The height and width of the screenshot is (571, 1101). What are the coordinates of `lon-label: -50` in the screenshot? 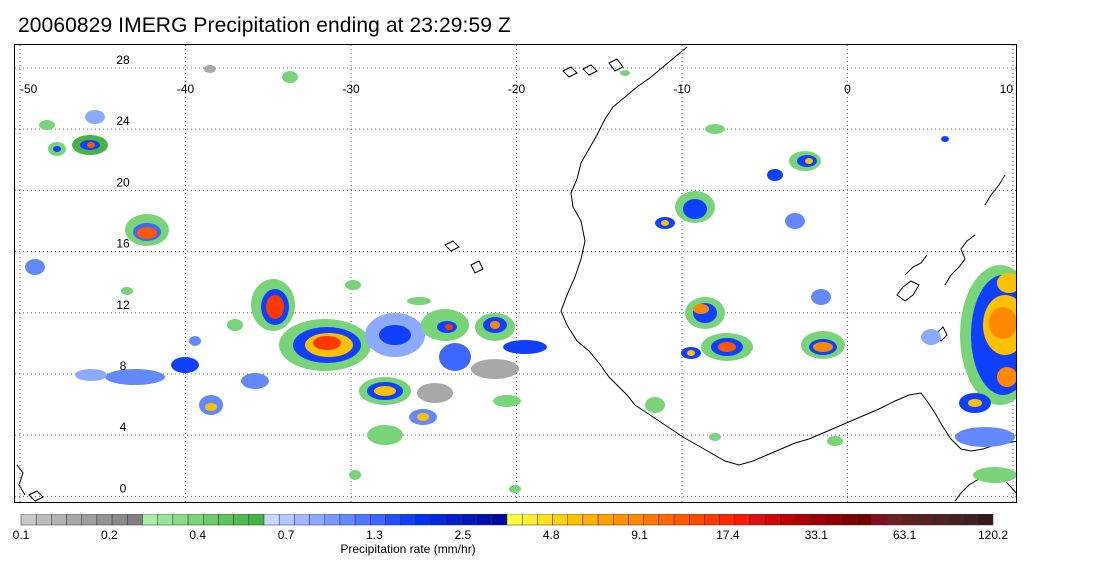 It's located at (29, 89).